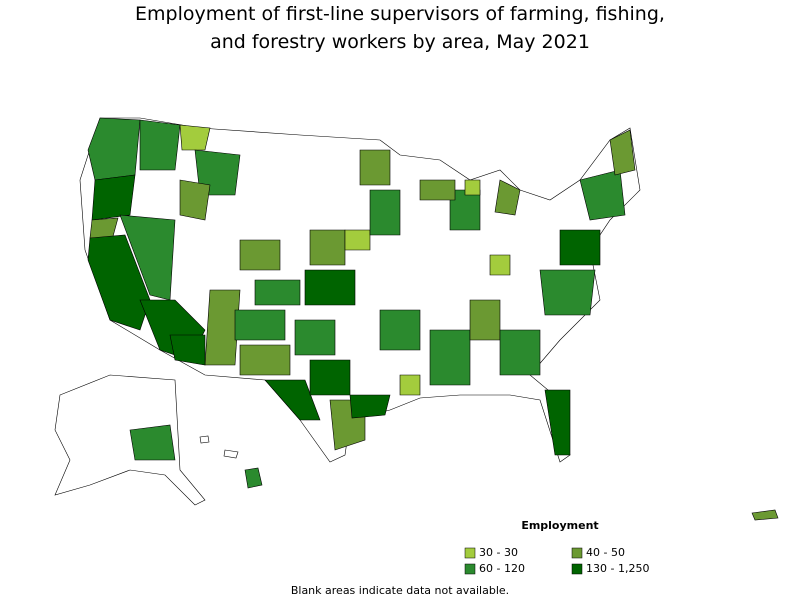 This screenshot has width=800, height=600. Describe the element at coordinates (765, 515) in the screenshot. I see `puerto-rico` at that location.